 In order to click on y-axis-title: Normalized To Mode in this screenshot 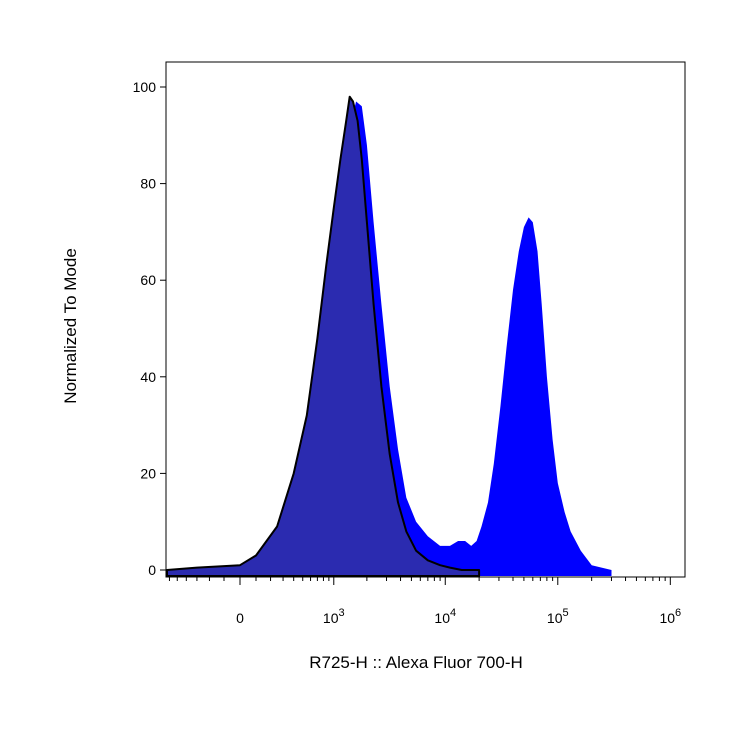, I will do `click(70, 326)`.